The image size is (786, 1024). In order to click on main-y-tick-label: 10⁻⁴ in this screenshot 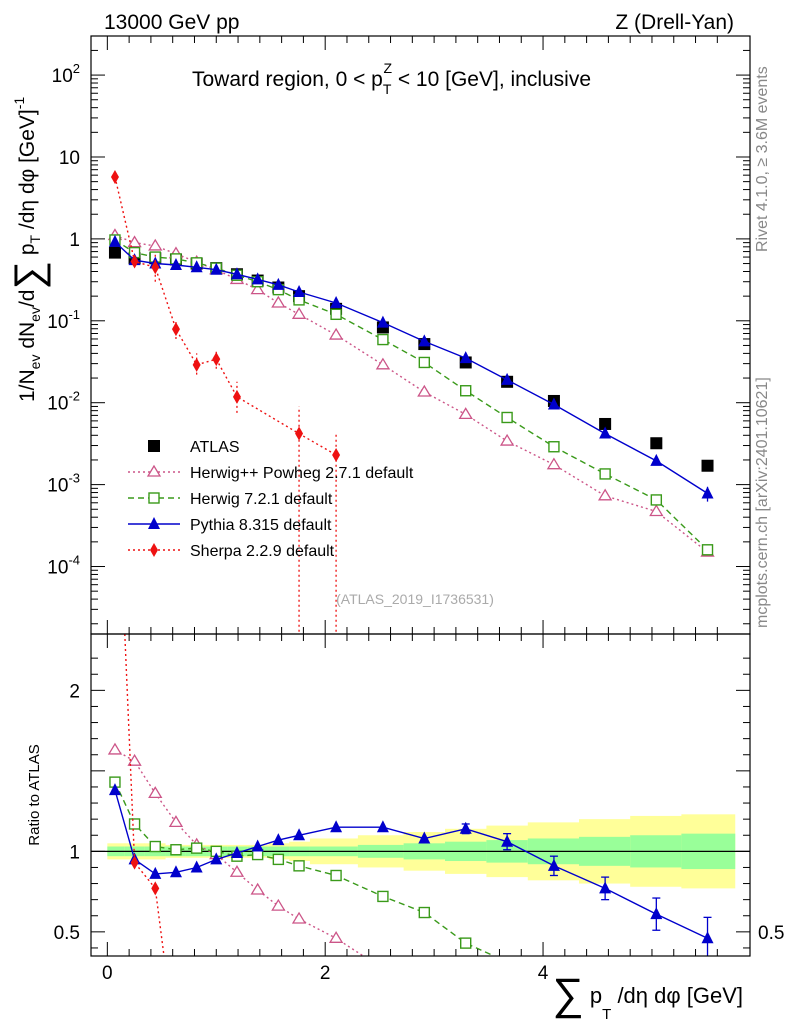, I will do `click(63, 566)`.